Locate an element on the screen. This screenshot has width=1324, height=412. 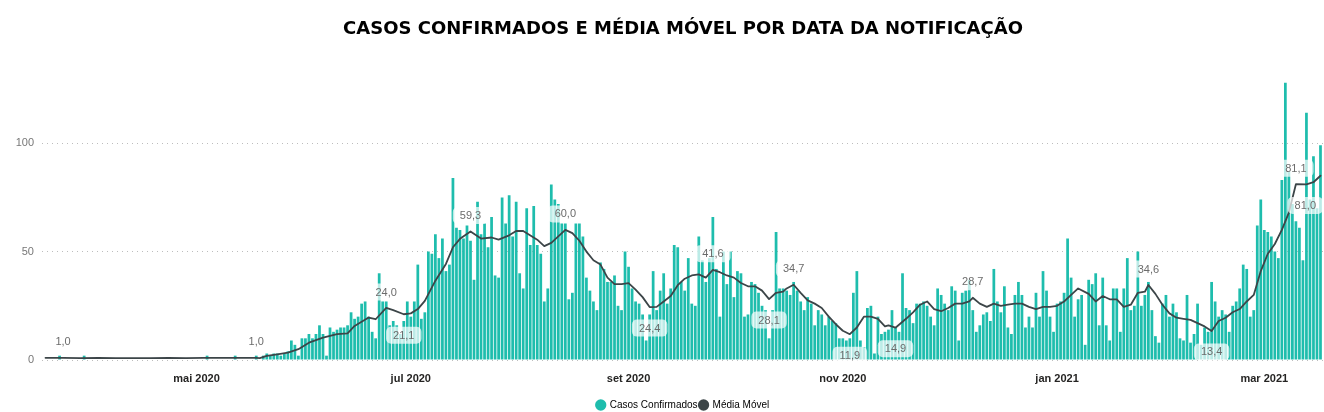
data-label: 14,9 is located at coordinates (895, 348).